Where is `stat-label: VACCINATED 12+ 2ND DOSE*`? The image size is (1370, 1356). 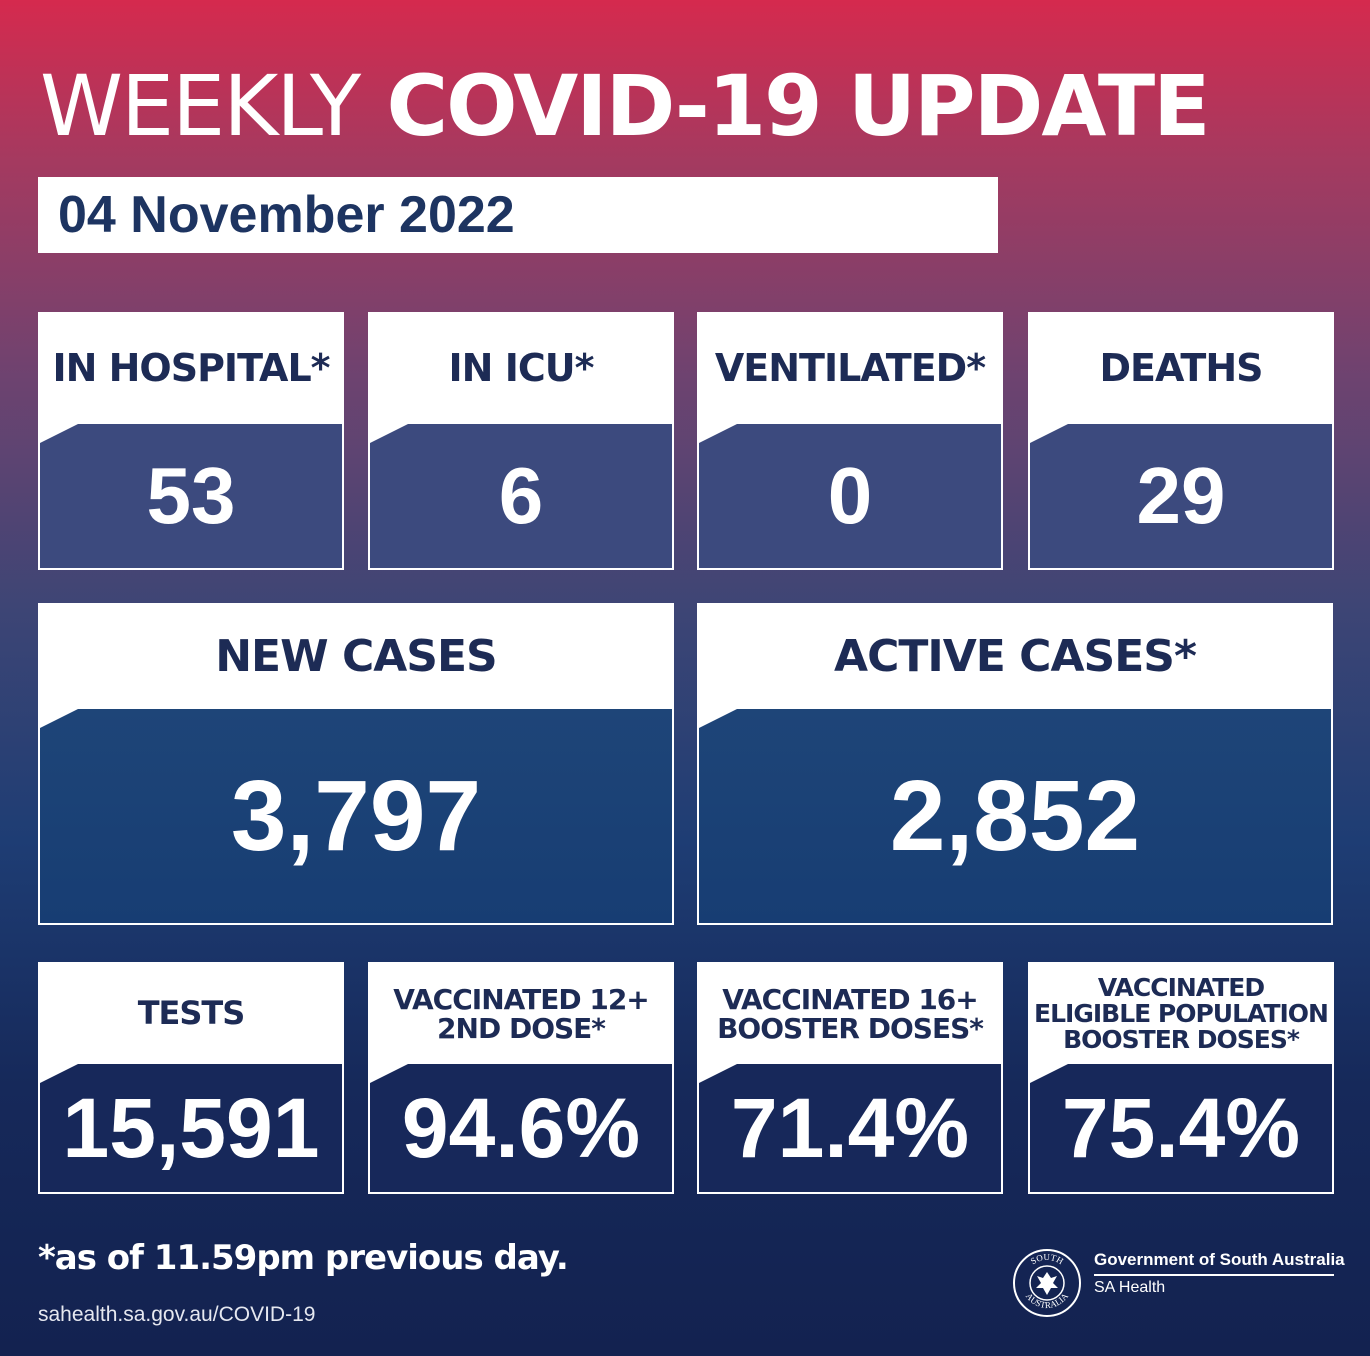 stat-label: VACCINATED 12+ 2ND DOSE* is located at coordinates (521, 1014).